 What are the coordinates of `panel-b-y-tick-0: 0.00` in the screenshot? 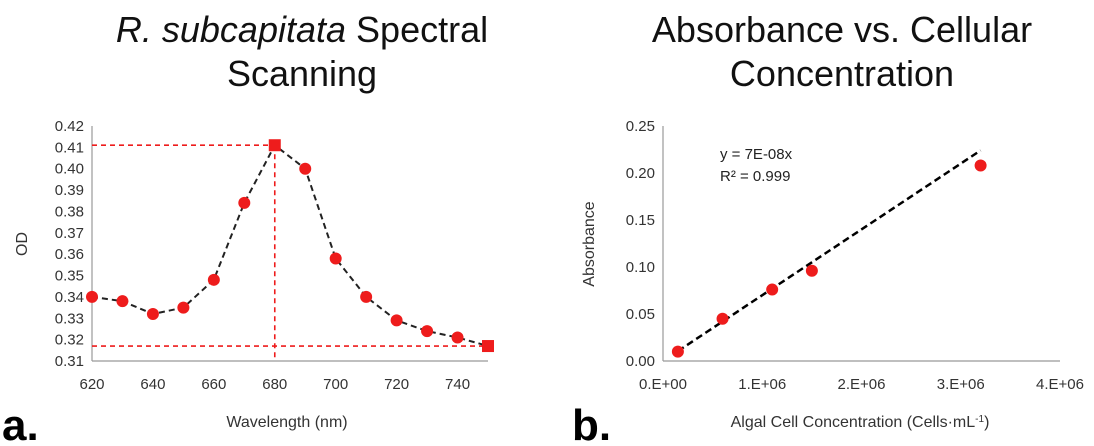 It's located at (640, 361).